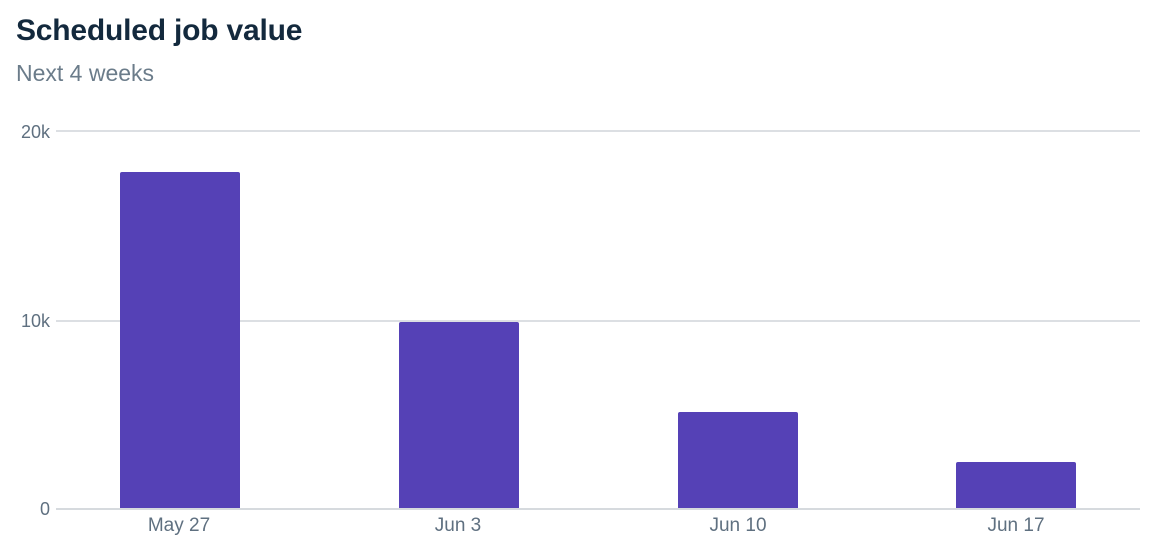 The image size is (1156, 560). Describe the element at coordinates (598, 131) in the screenshot. I see `gridline-20k` at that location.